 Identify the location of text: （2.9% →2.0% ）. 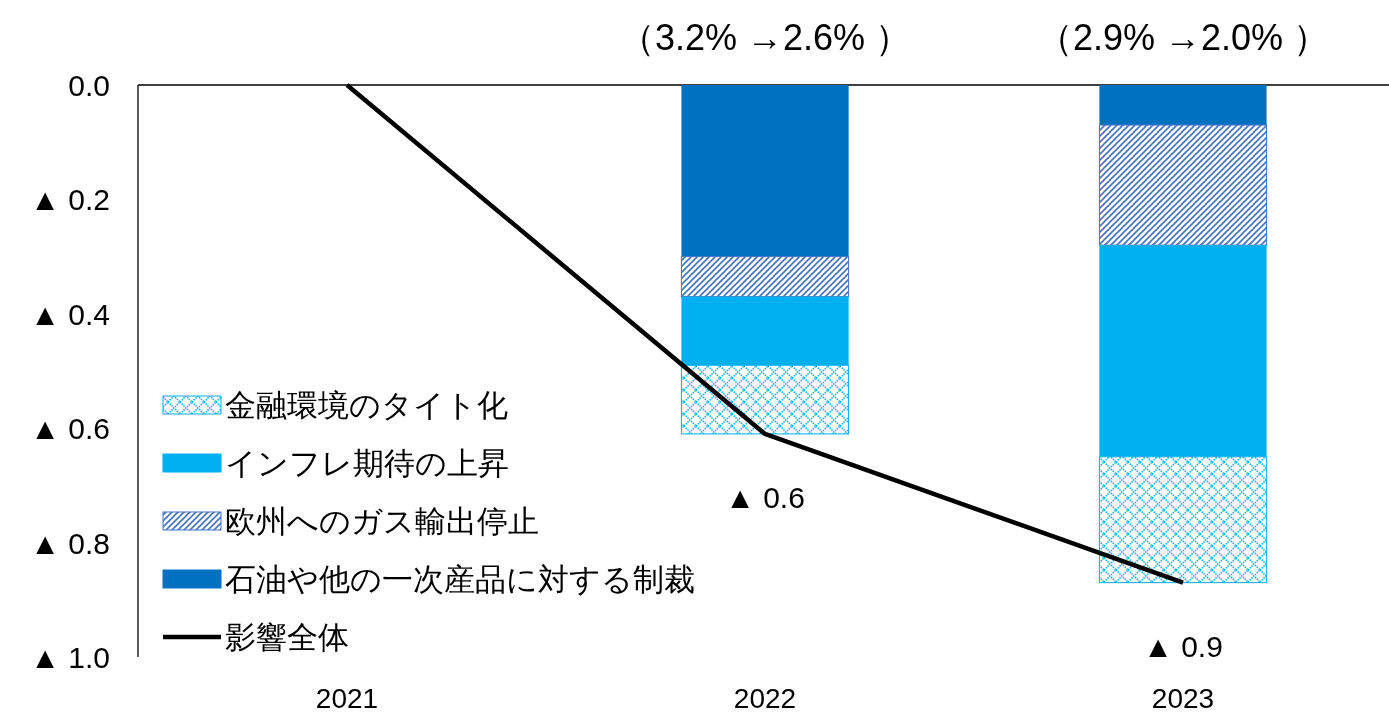
(1183, 37).